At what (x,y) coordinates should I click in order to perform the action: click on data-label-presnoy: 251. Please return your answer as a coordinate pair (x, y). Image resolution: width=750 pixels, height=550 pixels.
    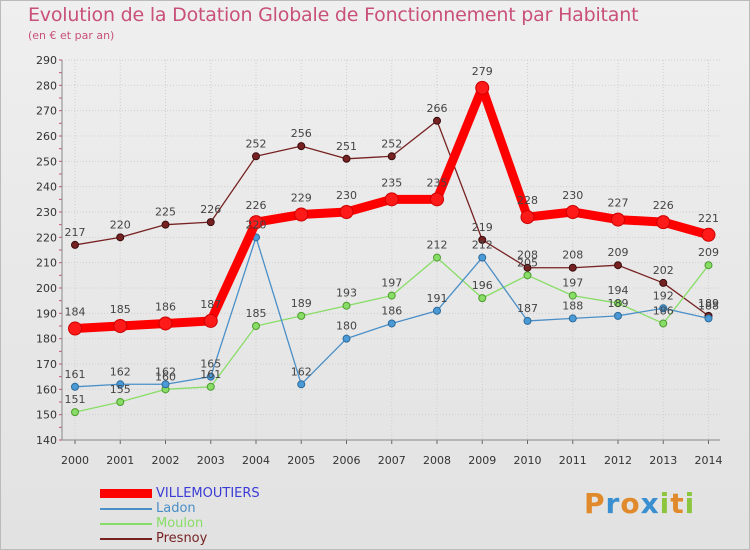
    Looking at the image, I should click on (346, 146).